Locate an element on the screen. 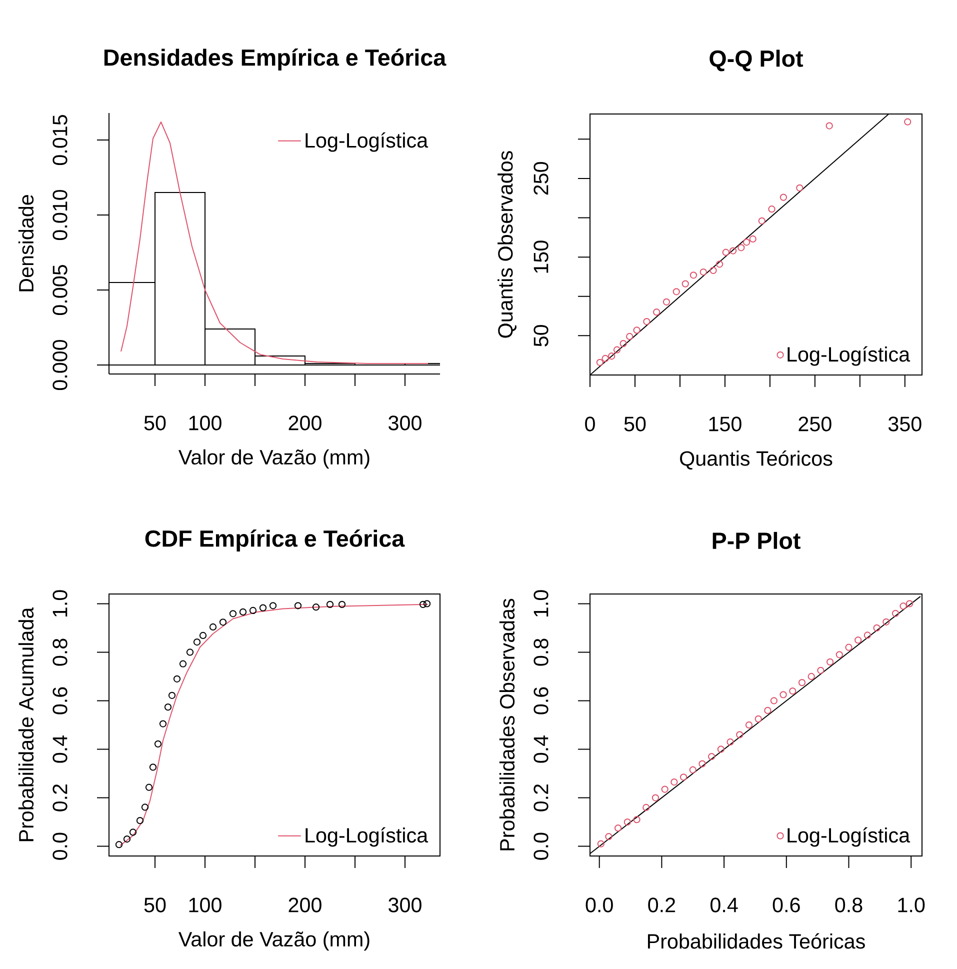  chart-title: P-P Plot is located at coordinates (756, 541).